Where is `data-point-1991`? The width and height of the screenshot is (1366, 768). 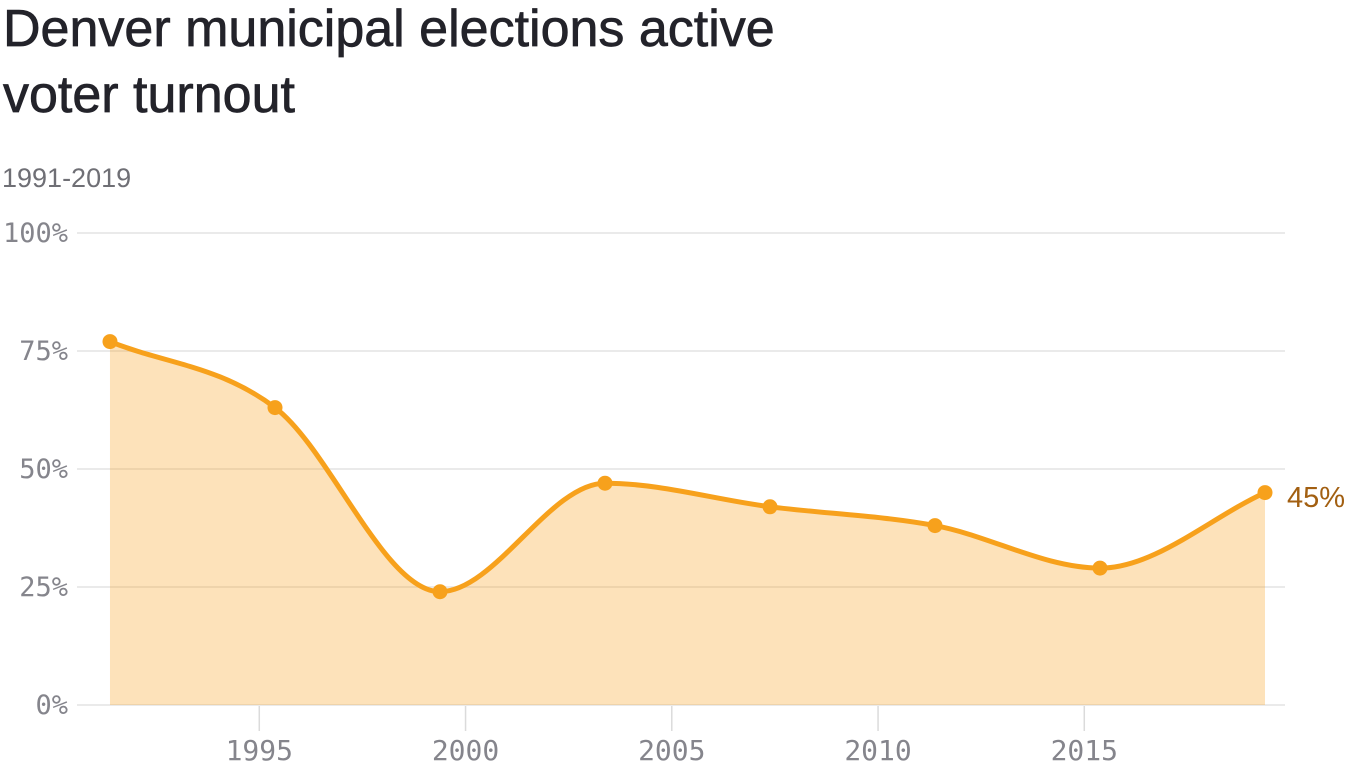 data-point-1991 is located at coordinates (110, 342).